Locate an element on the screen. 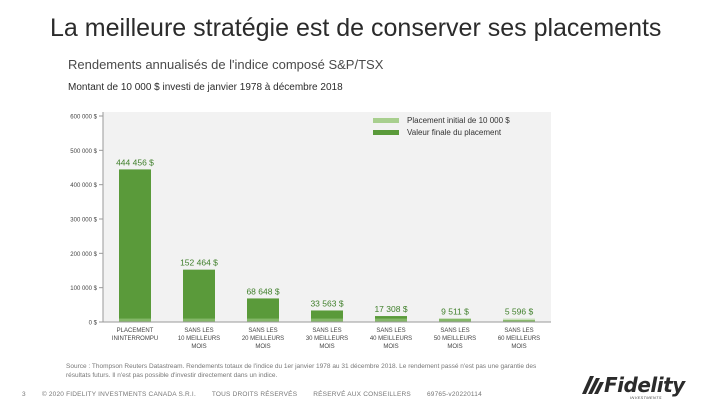  x-tick-label: PLACEMENT ININTERROMPU is located at coordinates (135, 335).